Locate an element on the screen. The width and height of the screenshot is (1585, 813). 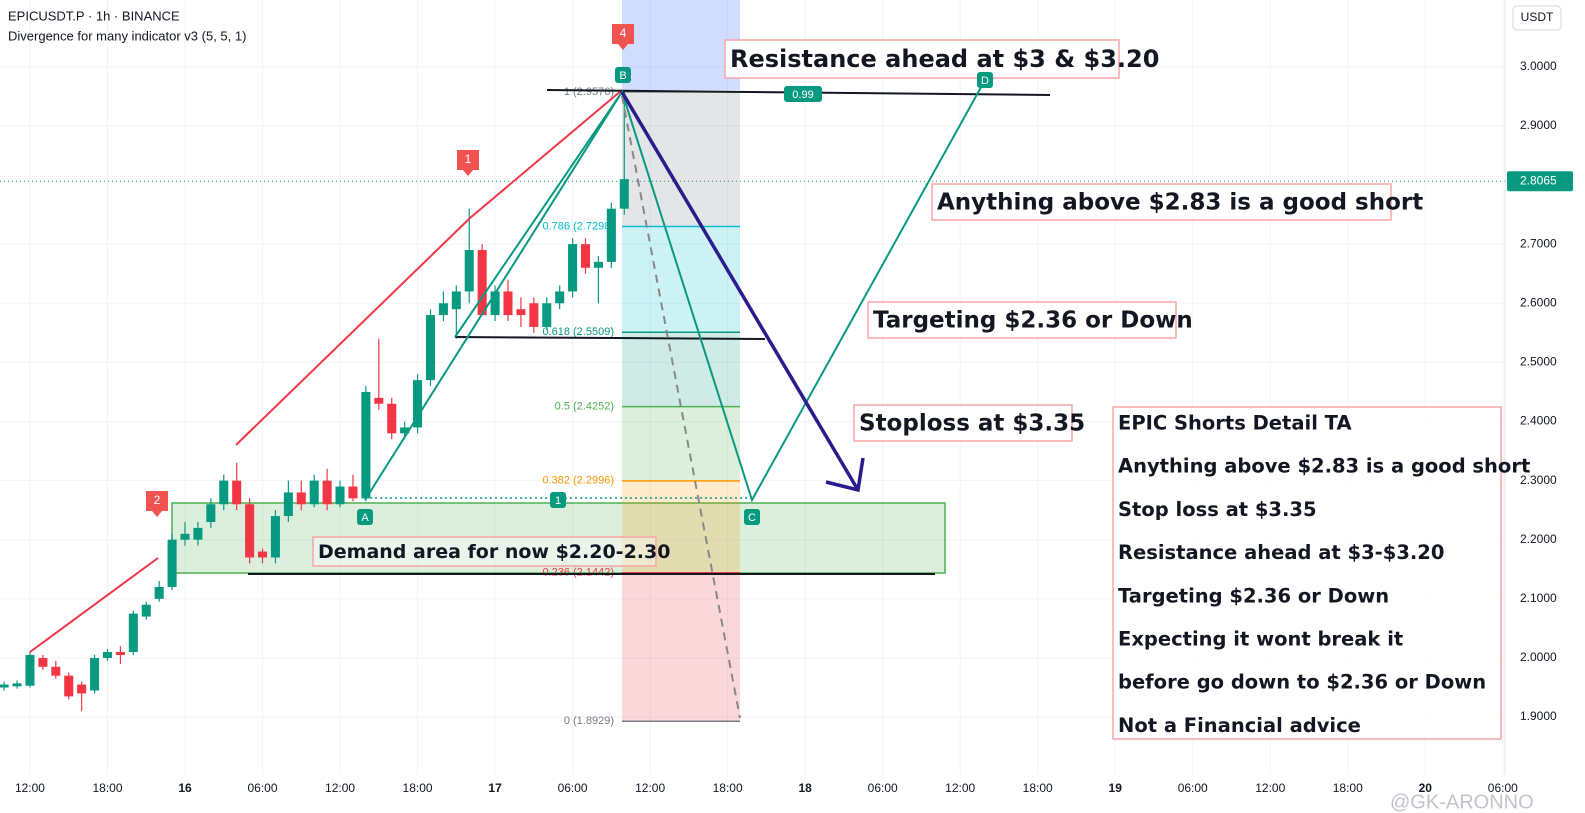
y-tick-label: 3.0000 is located at coordinates (1538, 66).